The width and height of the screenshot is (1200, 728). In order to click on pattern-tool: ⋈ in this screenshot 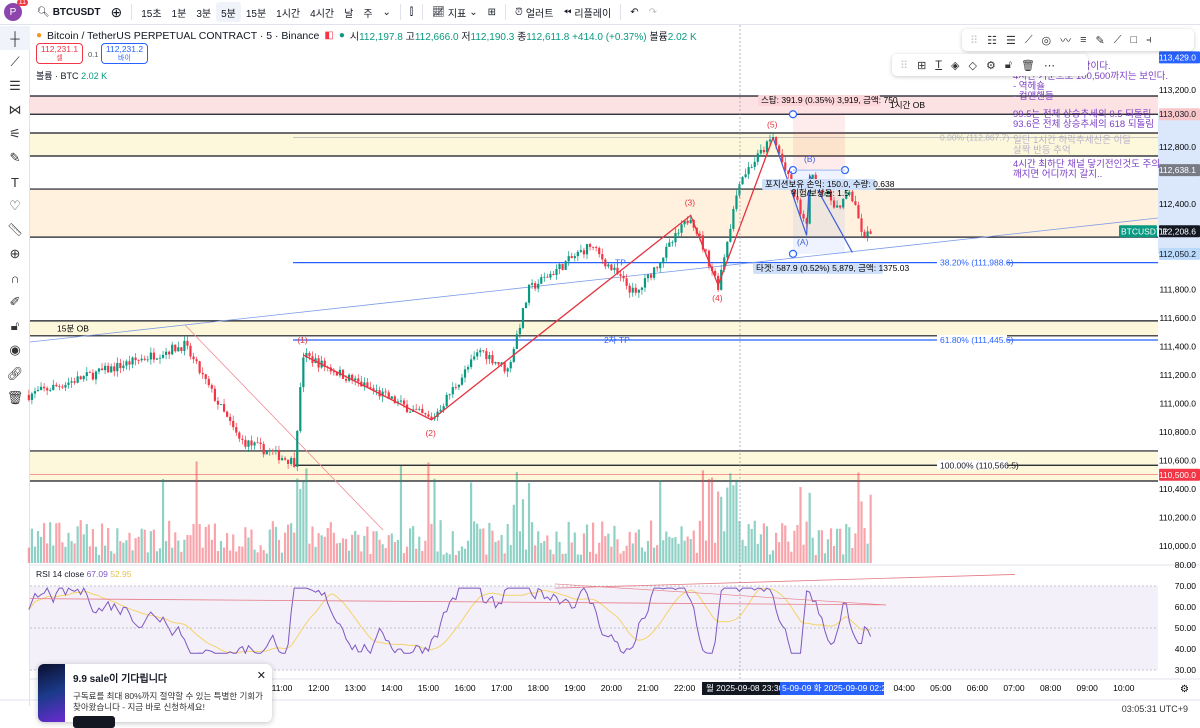, I will do `click(15, 109)`.